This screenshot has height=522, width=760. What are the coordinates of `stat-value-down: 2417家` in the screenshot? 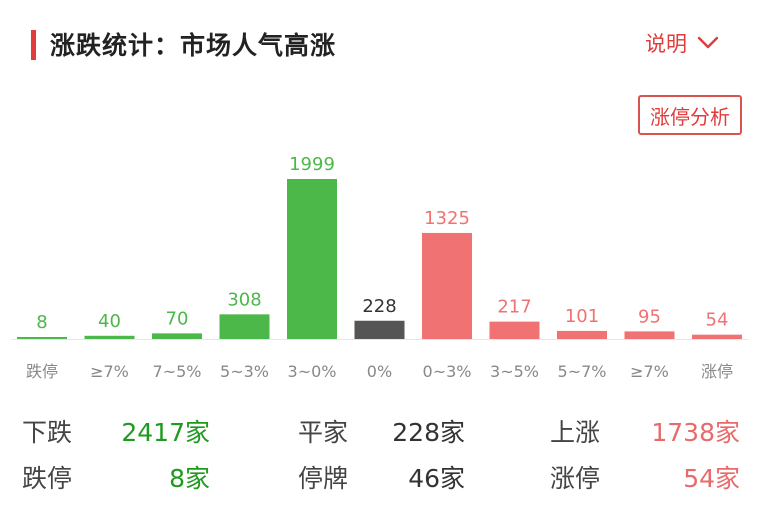 It's located at (165, 432).